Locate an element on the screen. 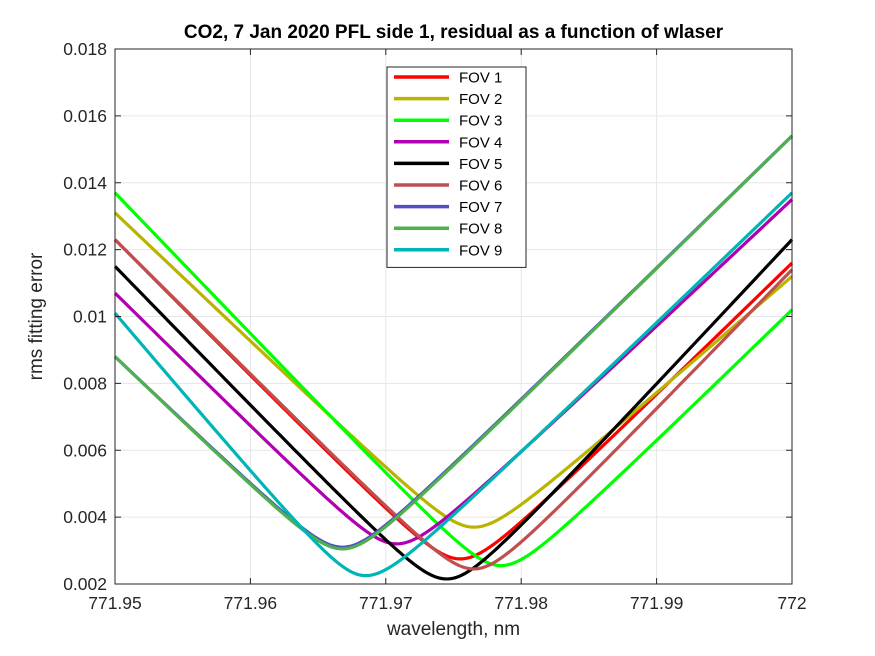 This screenshot has width=875, height=656. legend-label-fov-9: FOV 9 is located at coordinates (480, 250).